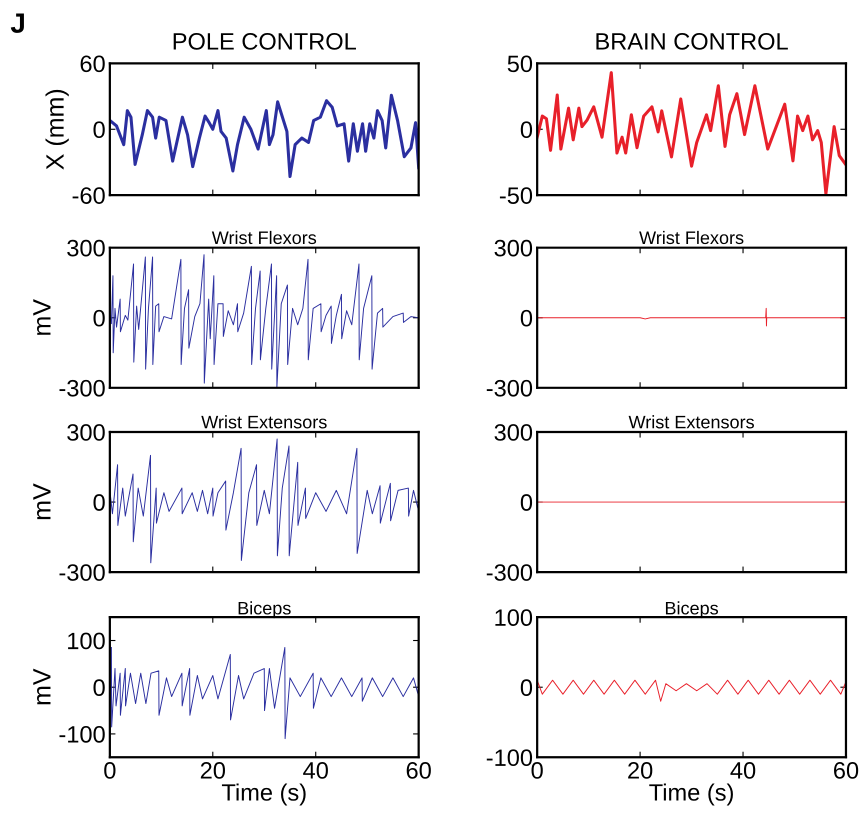 The width and height of the screenshot is (865, 834). I want to click on y-tick-label: 60, so click(92, 63).